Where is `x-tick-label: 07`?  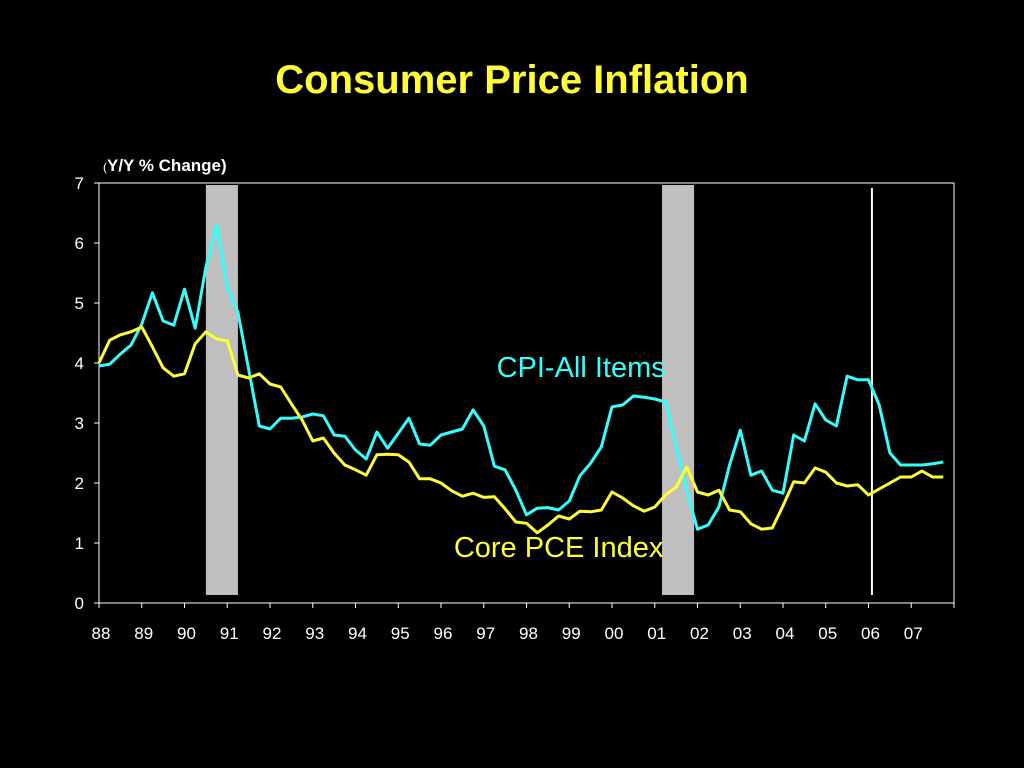 x-tick-label: 07 is located at coordinates (913, 633).